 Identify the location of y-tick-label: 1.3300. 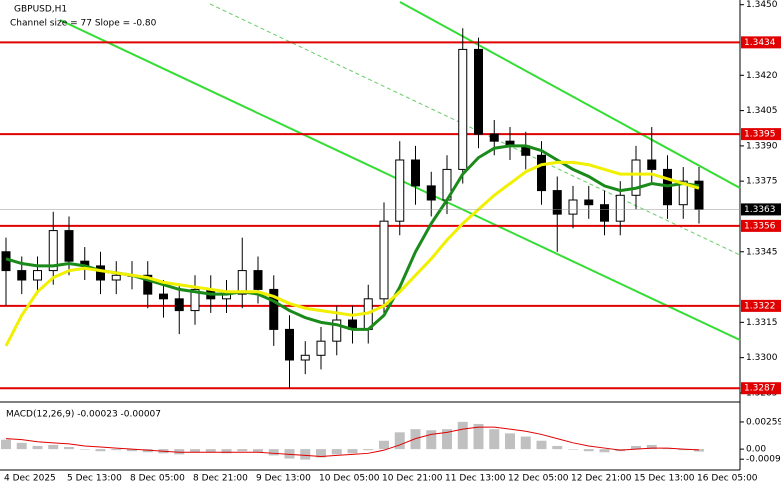
(762, 358).